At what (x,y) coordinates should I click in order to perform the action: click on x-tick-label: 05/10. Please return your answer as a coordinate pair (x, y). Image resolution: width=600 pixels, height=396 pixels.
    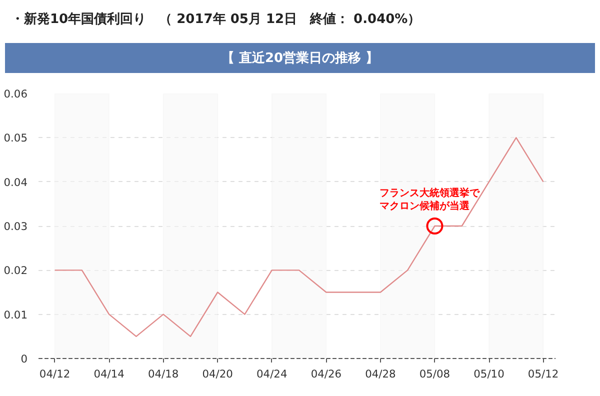
    Looking at the image, I should click on (489, 374).